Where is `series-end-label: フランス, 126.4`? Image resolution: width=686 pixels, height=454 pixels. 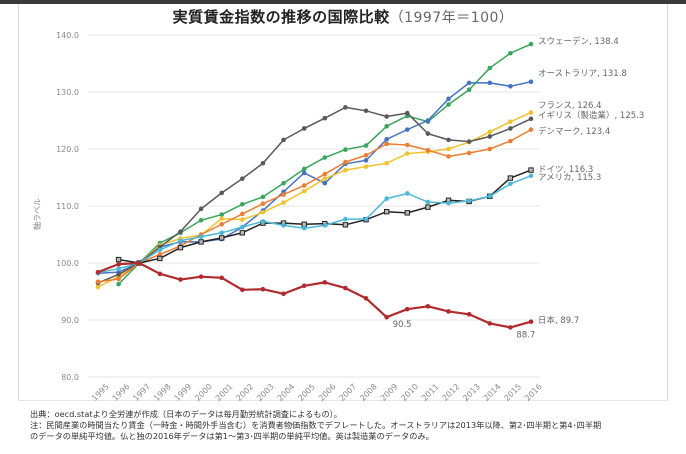
series-end-label: フランス, 126.4 is located at coordinates (570, 106).